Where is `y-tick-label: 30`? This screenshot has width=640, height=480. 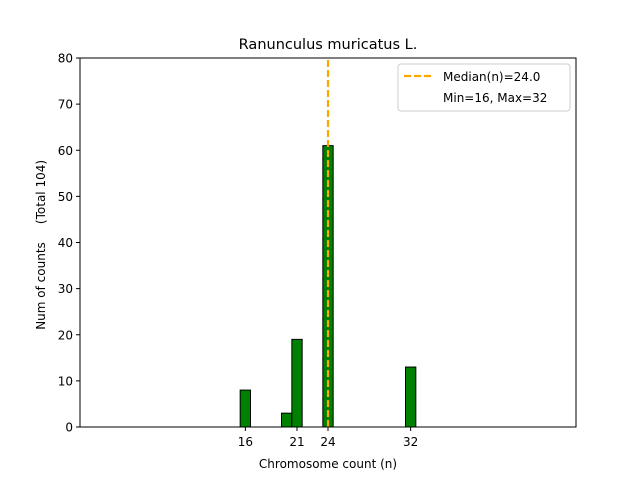
y-tick-label: 30 is located at coordinates (65, 289).